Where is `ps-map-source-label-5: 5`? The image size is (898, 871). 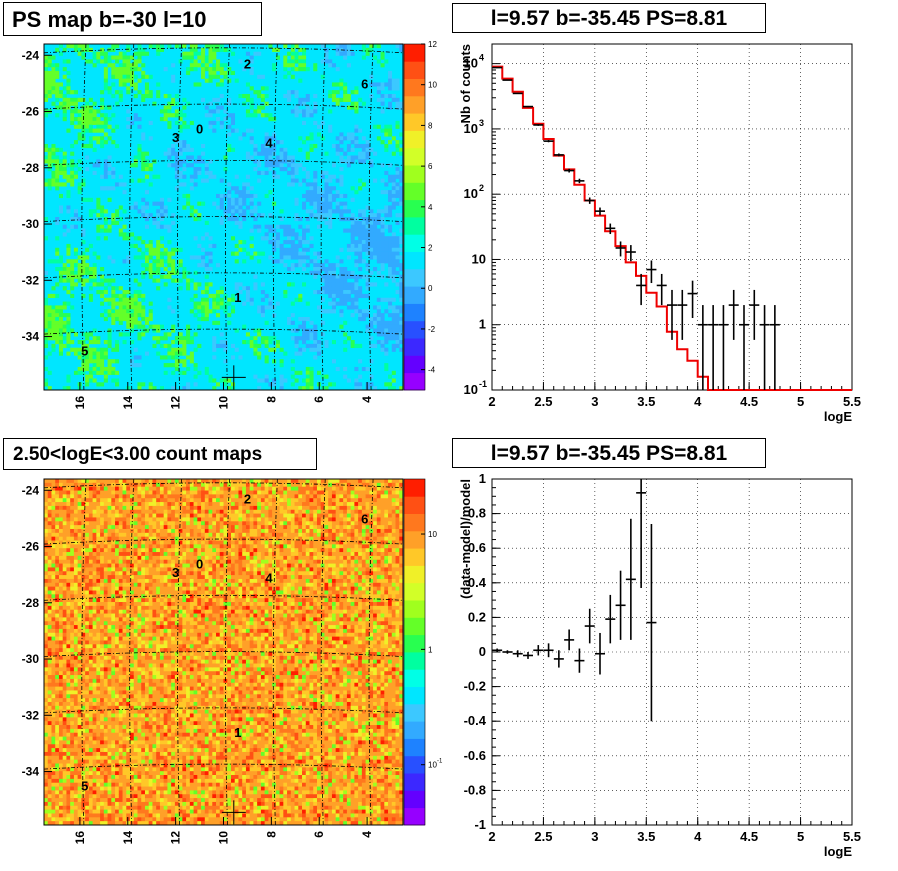
ps-map-source-label-5: 5 is located at coordinates (84, 351).